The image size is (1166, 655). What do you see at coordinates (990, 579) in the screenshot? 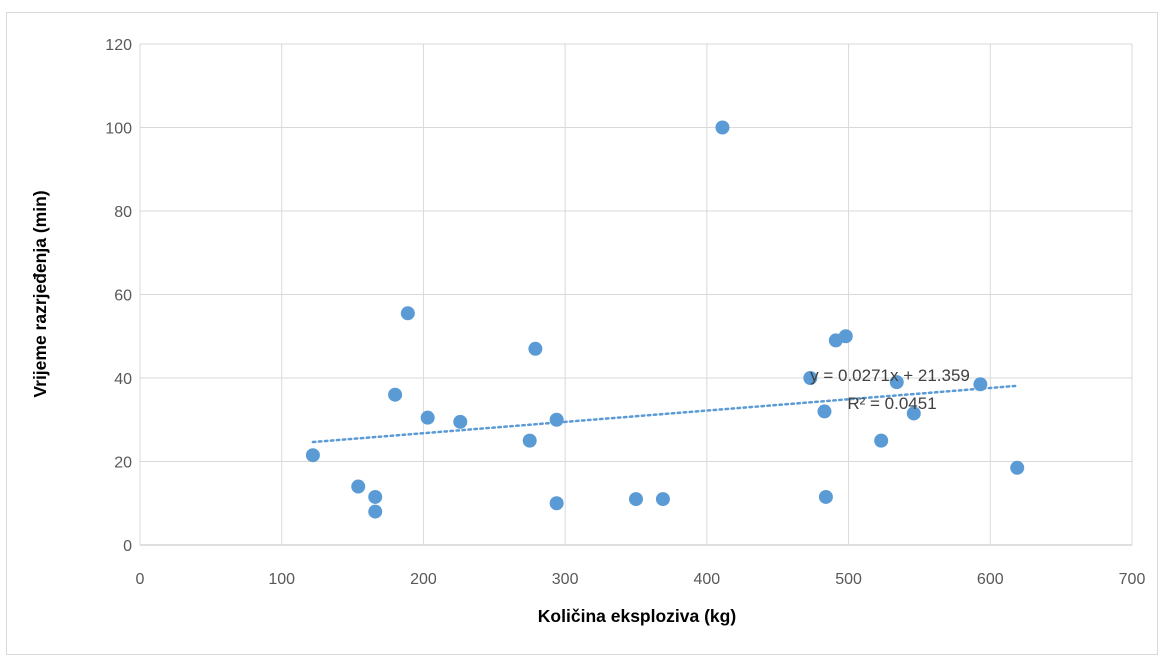
I see `x-tick-label: 600` at bounding box center [990, 579].